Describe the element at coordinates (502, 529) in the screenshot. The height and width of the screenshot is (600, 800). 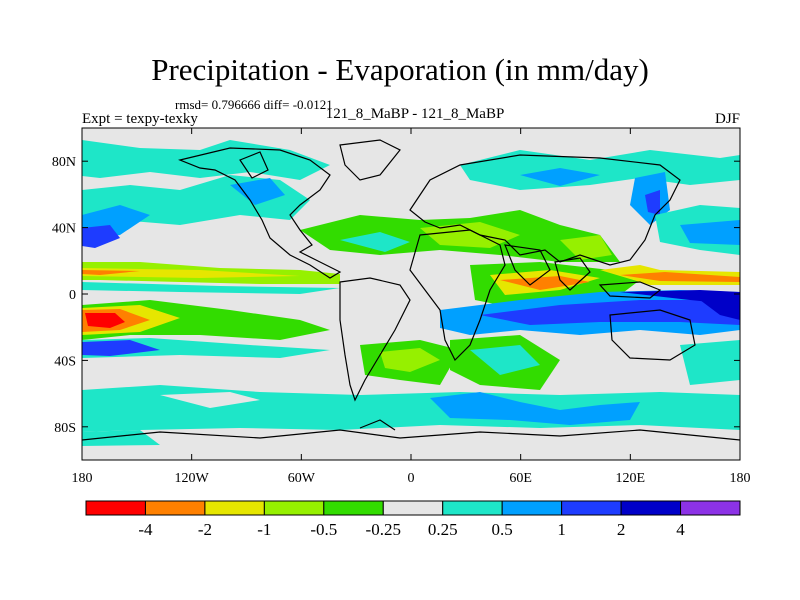
I see `colorbar-label: 0.5` at that location.